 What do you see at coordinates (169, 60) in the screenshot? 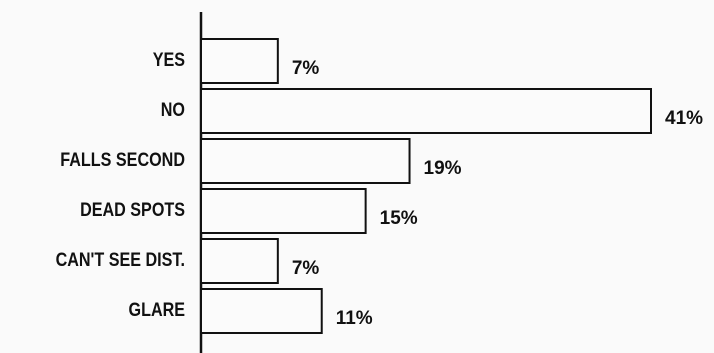
I see `category-label: YES` at bounding box center [169, 60].